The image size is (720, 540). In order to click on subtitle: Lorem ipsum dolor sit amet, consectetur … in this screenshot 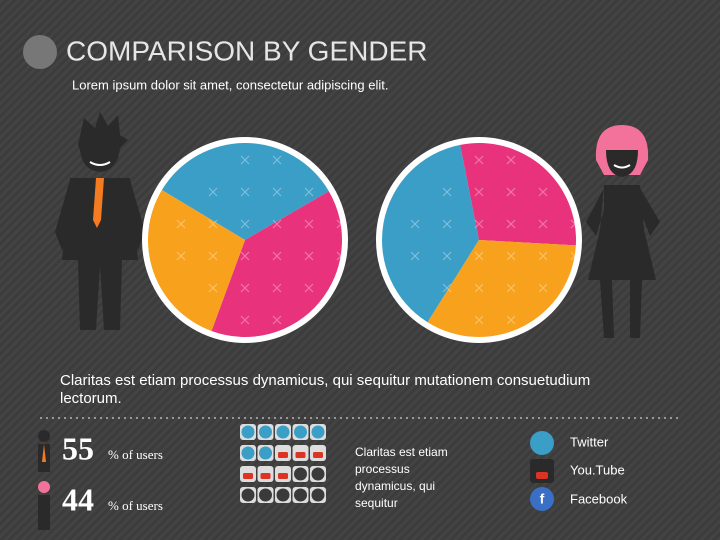, I will do `click(230, 84)`.